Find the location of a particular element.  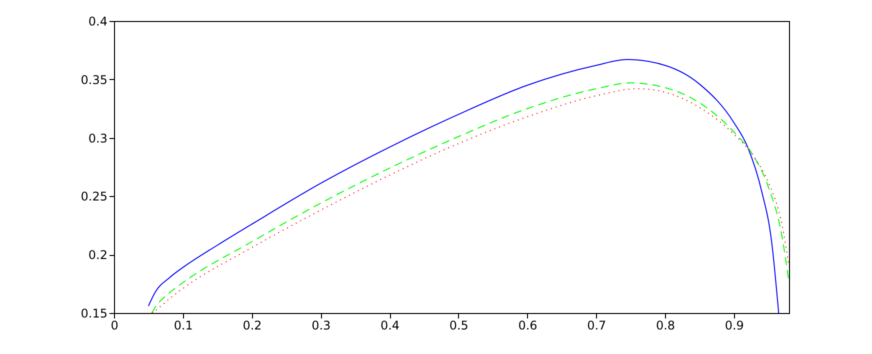

x-tick-label: 0 is located at coordinates (114, 325).